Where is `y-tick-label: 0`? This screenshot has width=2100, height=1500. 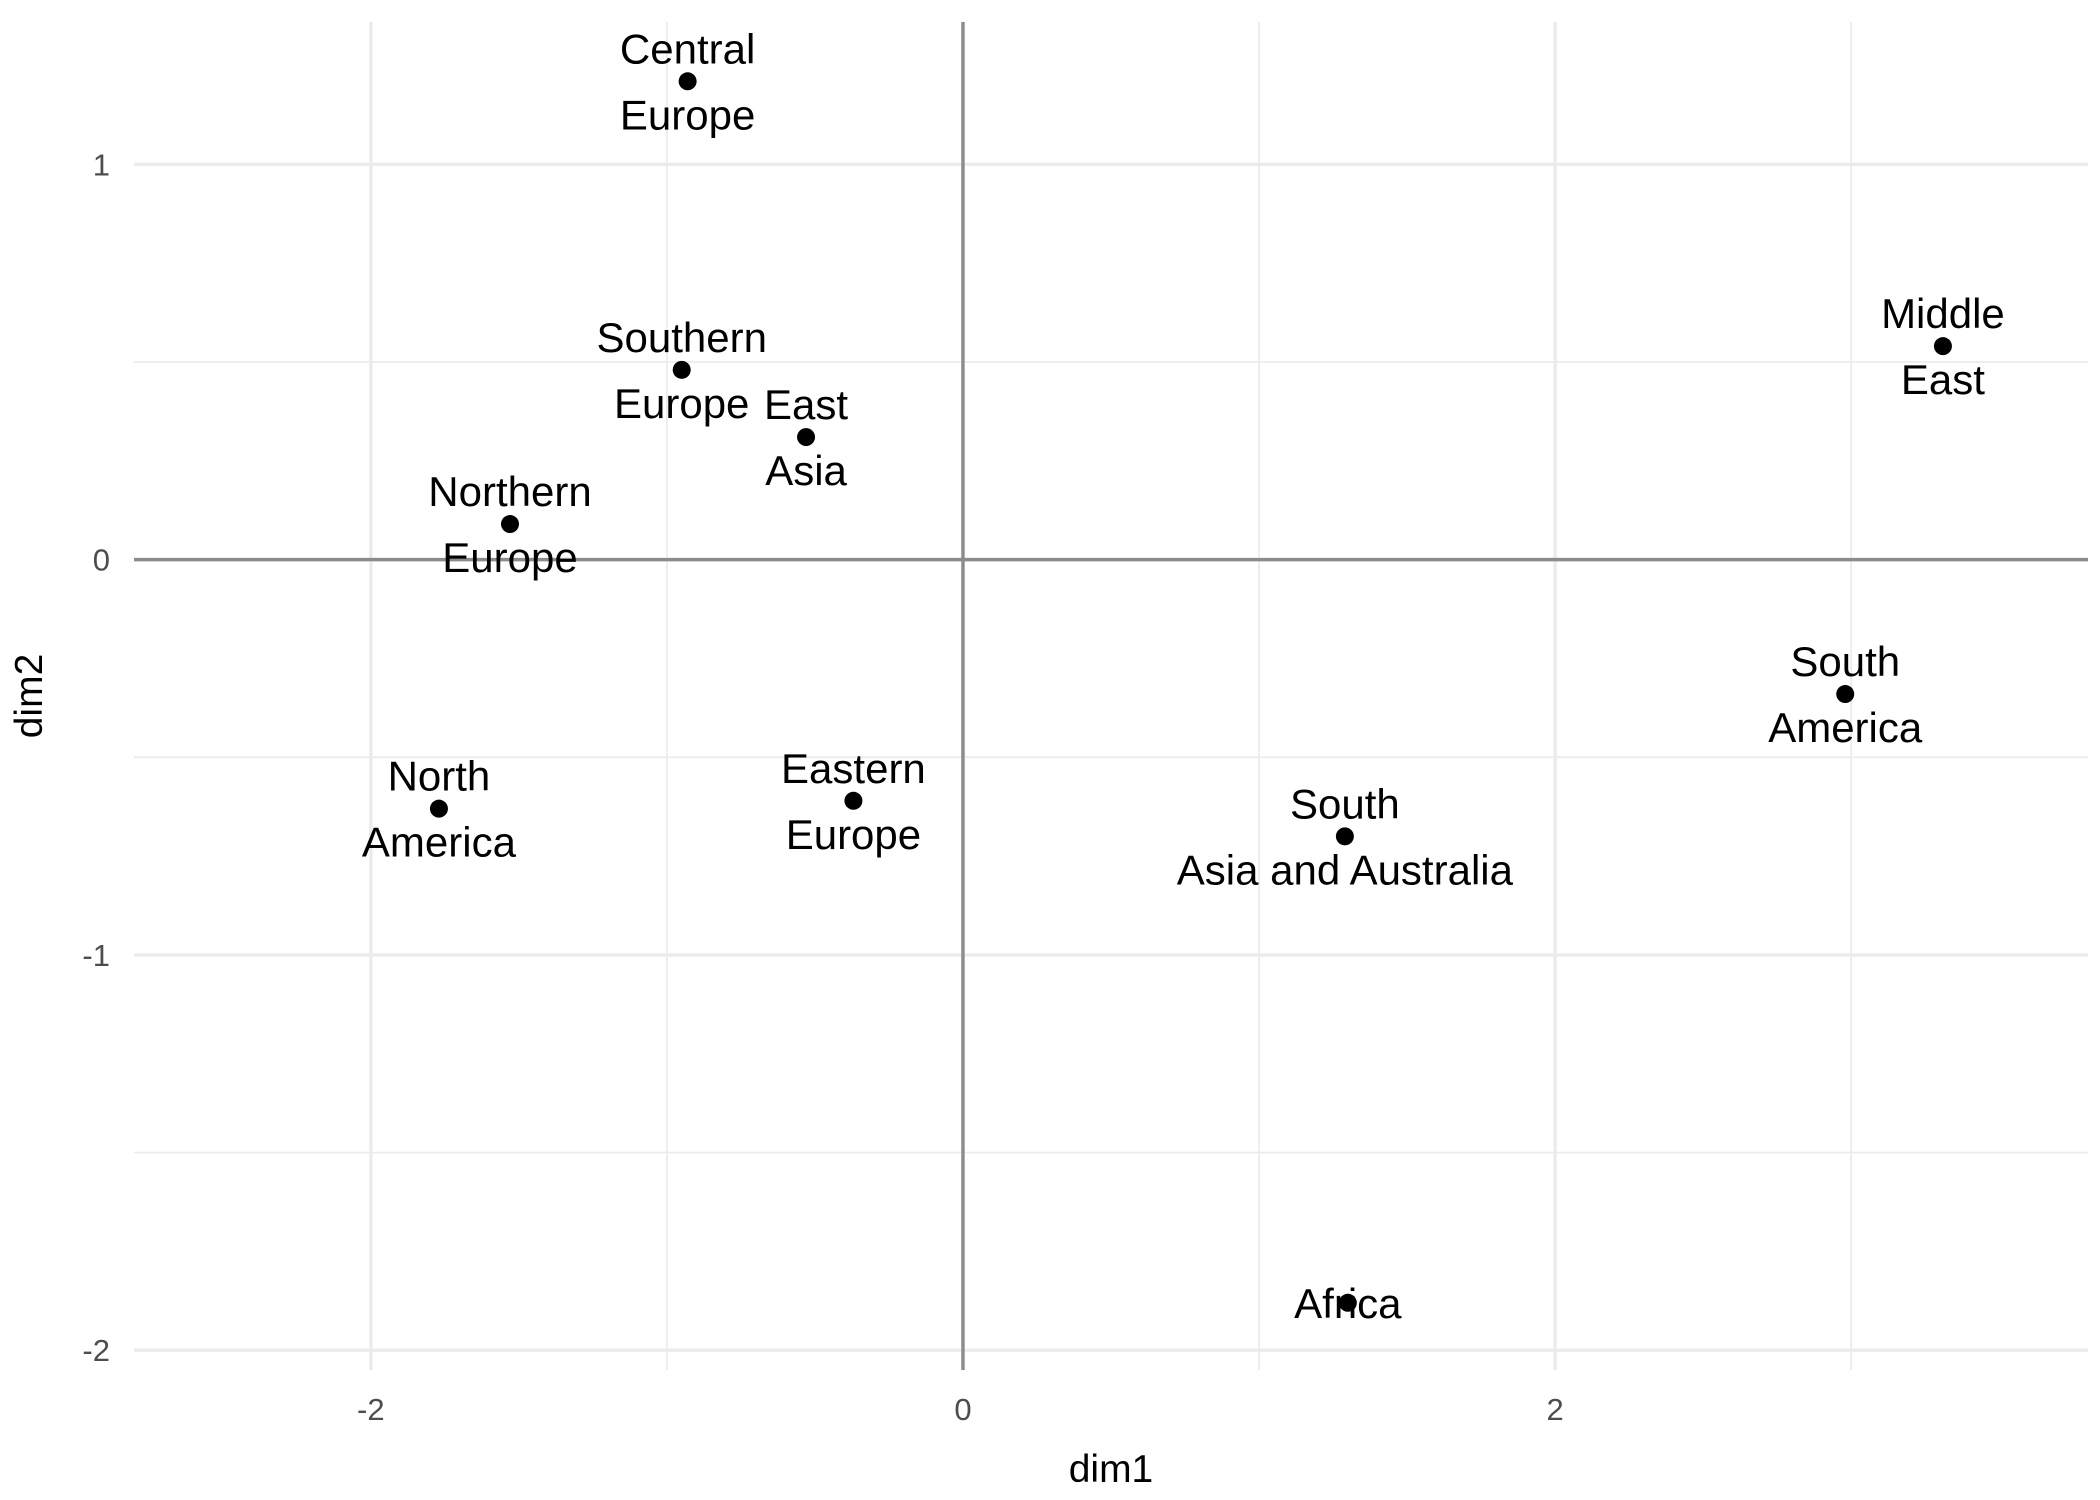
y-tick-label: 0 is located at coordinates (101, 560).